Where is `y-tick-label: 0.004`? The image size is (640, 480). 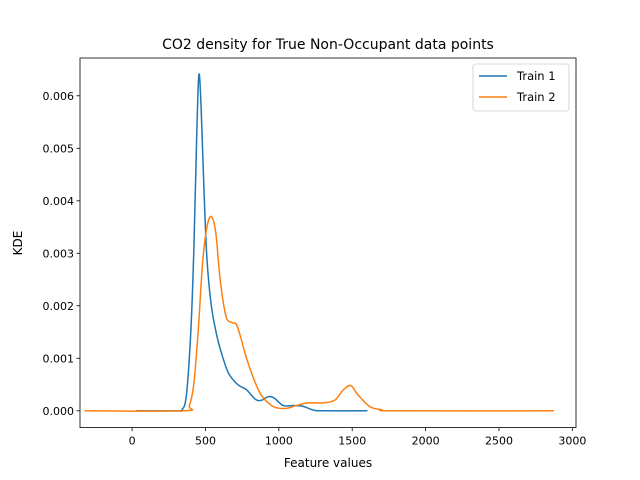 y-tick-label: 0.004 is located at coordinates (59, 201).